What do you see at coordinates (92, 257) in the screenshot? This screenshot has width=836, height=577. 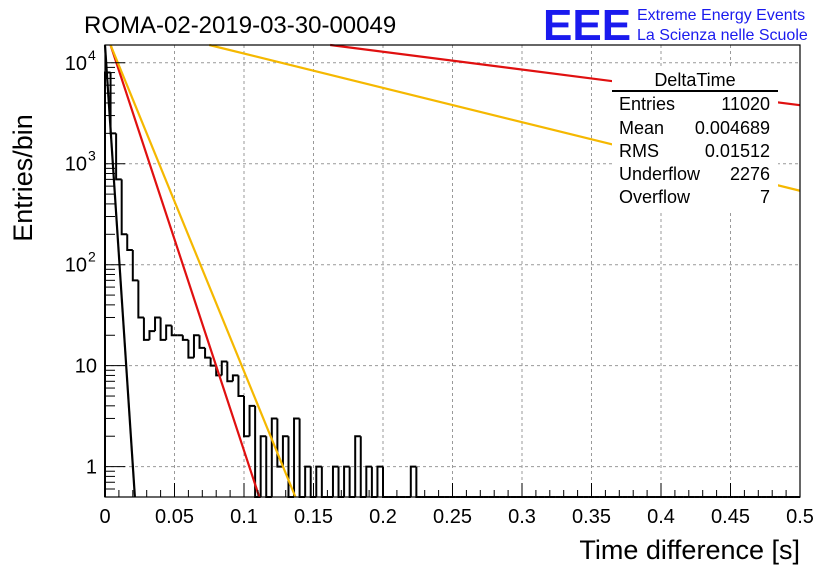 I see `y-tick-exponent: 2` at bounding box center [92, 257].